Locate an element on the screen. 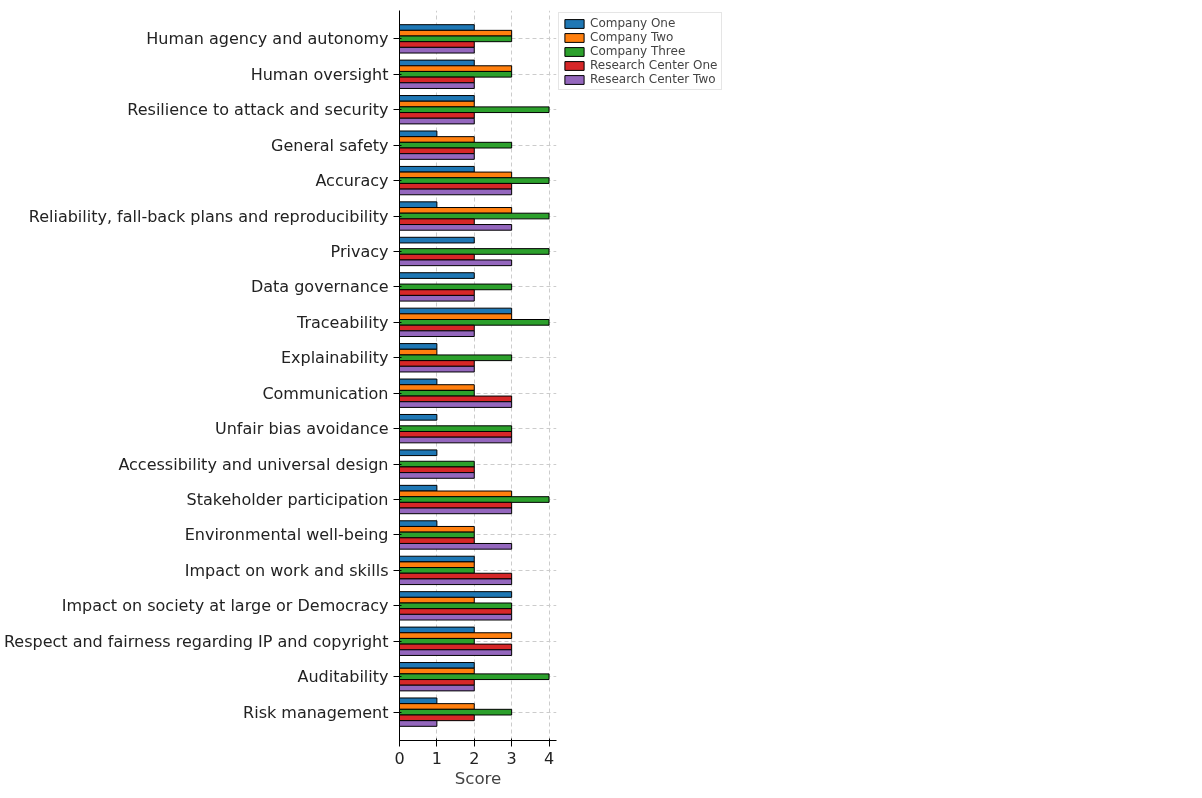  y-tick-label: Environmental well-being is located at coordinates (286, 535).